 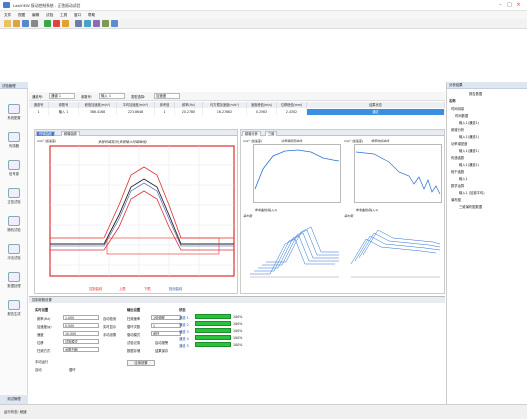 What do you see at coordinates (134, 319) in the screenshot?
I see `out-label: 扫频速率` at bounding box center [134, 319].